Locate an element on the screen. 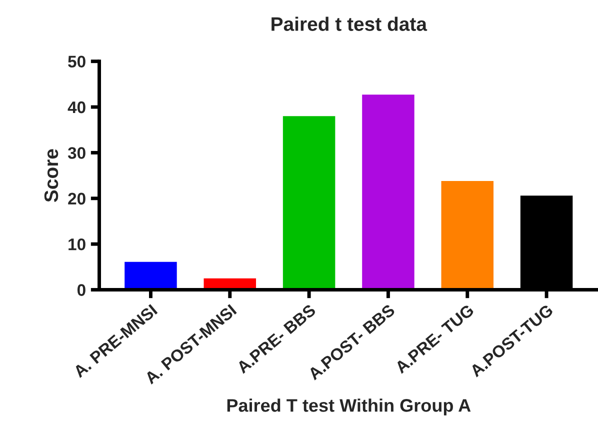 The height and width of the screenshot is (423, 598). y-tick-label: 0 is located at coordinates (81, 290).